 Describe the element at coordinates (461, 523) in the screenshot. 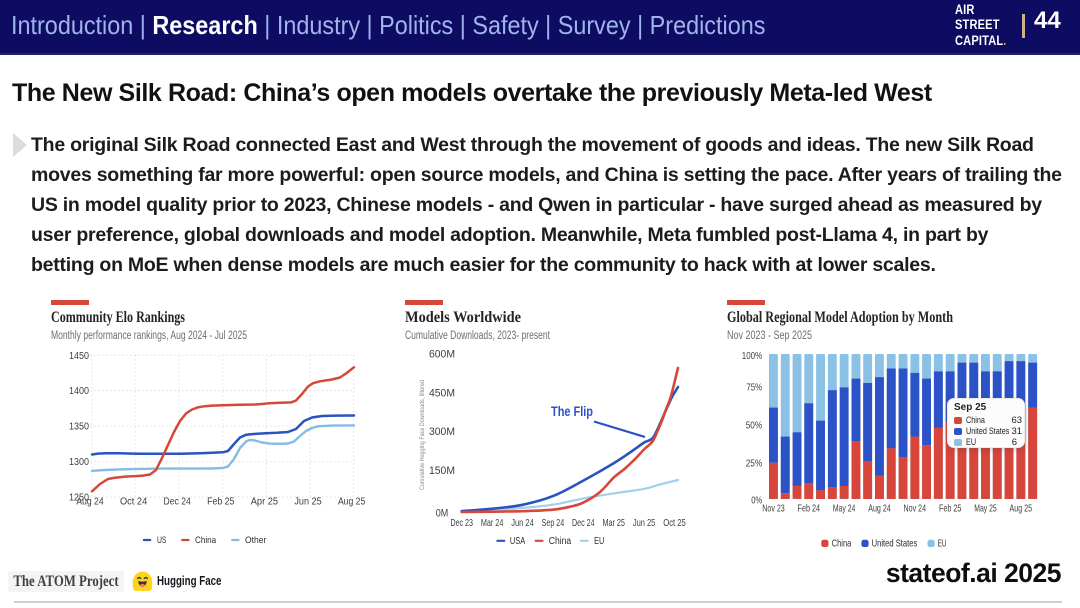

I see `svg-text: Dec 23` at that location.